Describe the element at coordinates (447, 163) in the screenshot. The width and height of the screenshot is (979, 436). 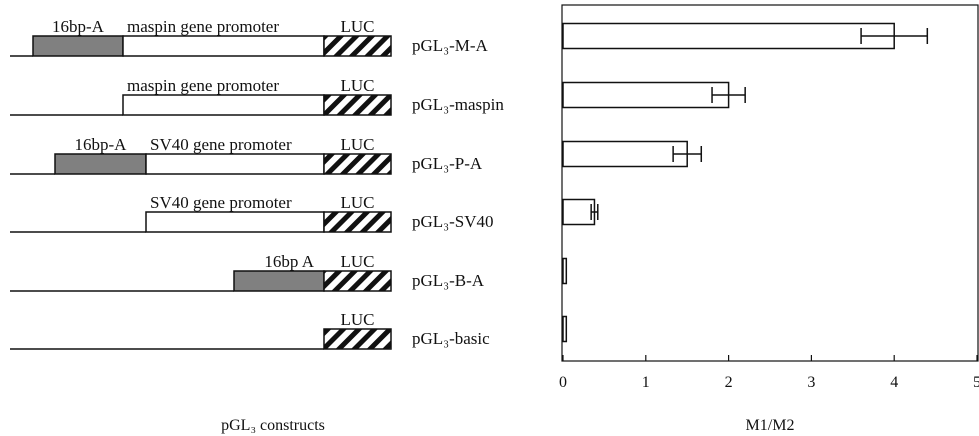
I see `construct-name: pGL₃-P-A` at that location.